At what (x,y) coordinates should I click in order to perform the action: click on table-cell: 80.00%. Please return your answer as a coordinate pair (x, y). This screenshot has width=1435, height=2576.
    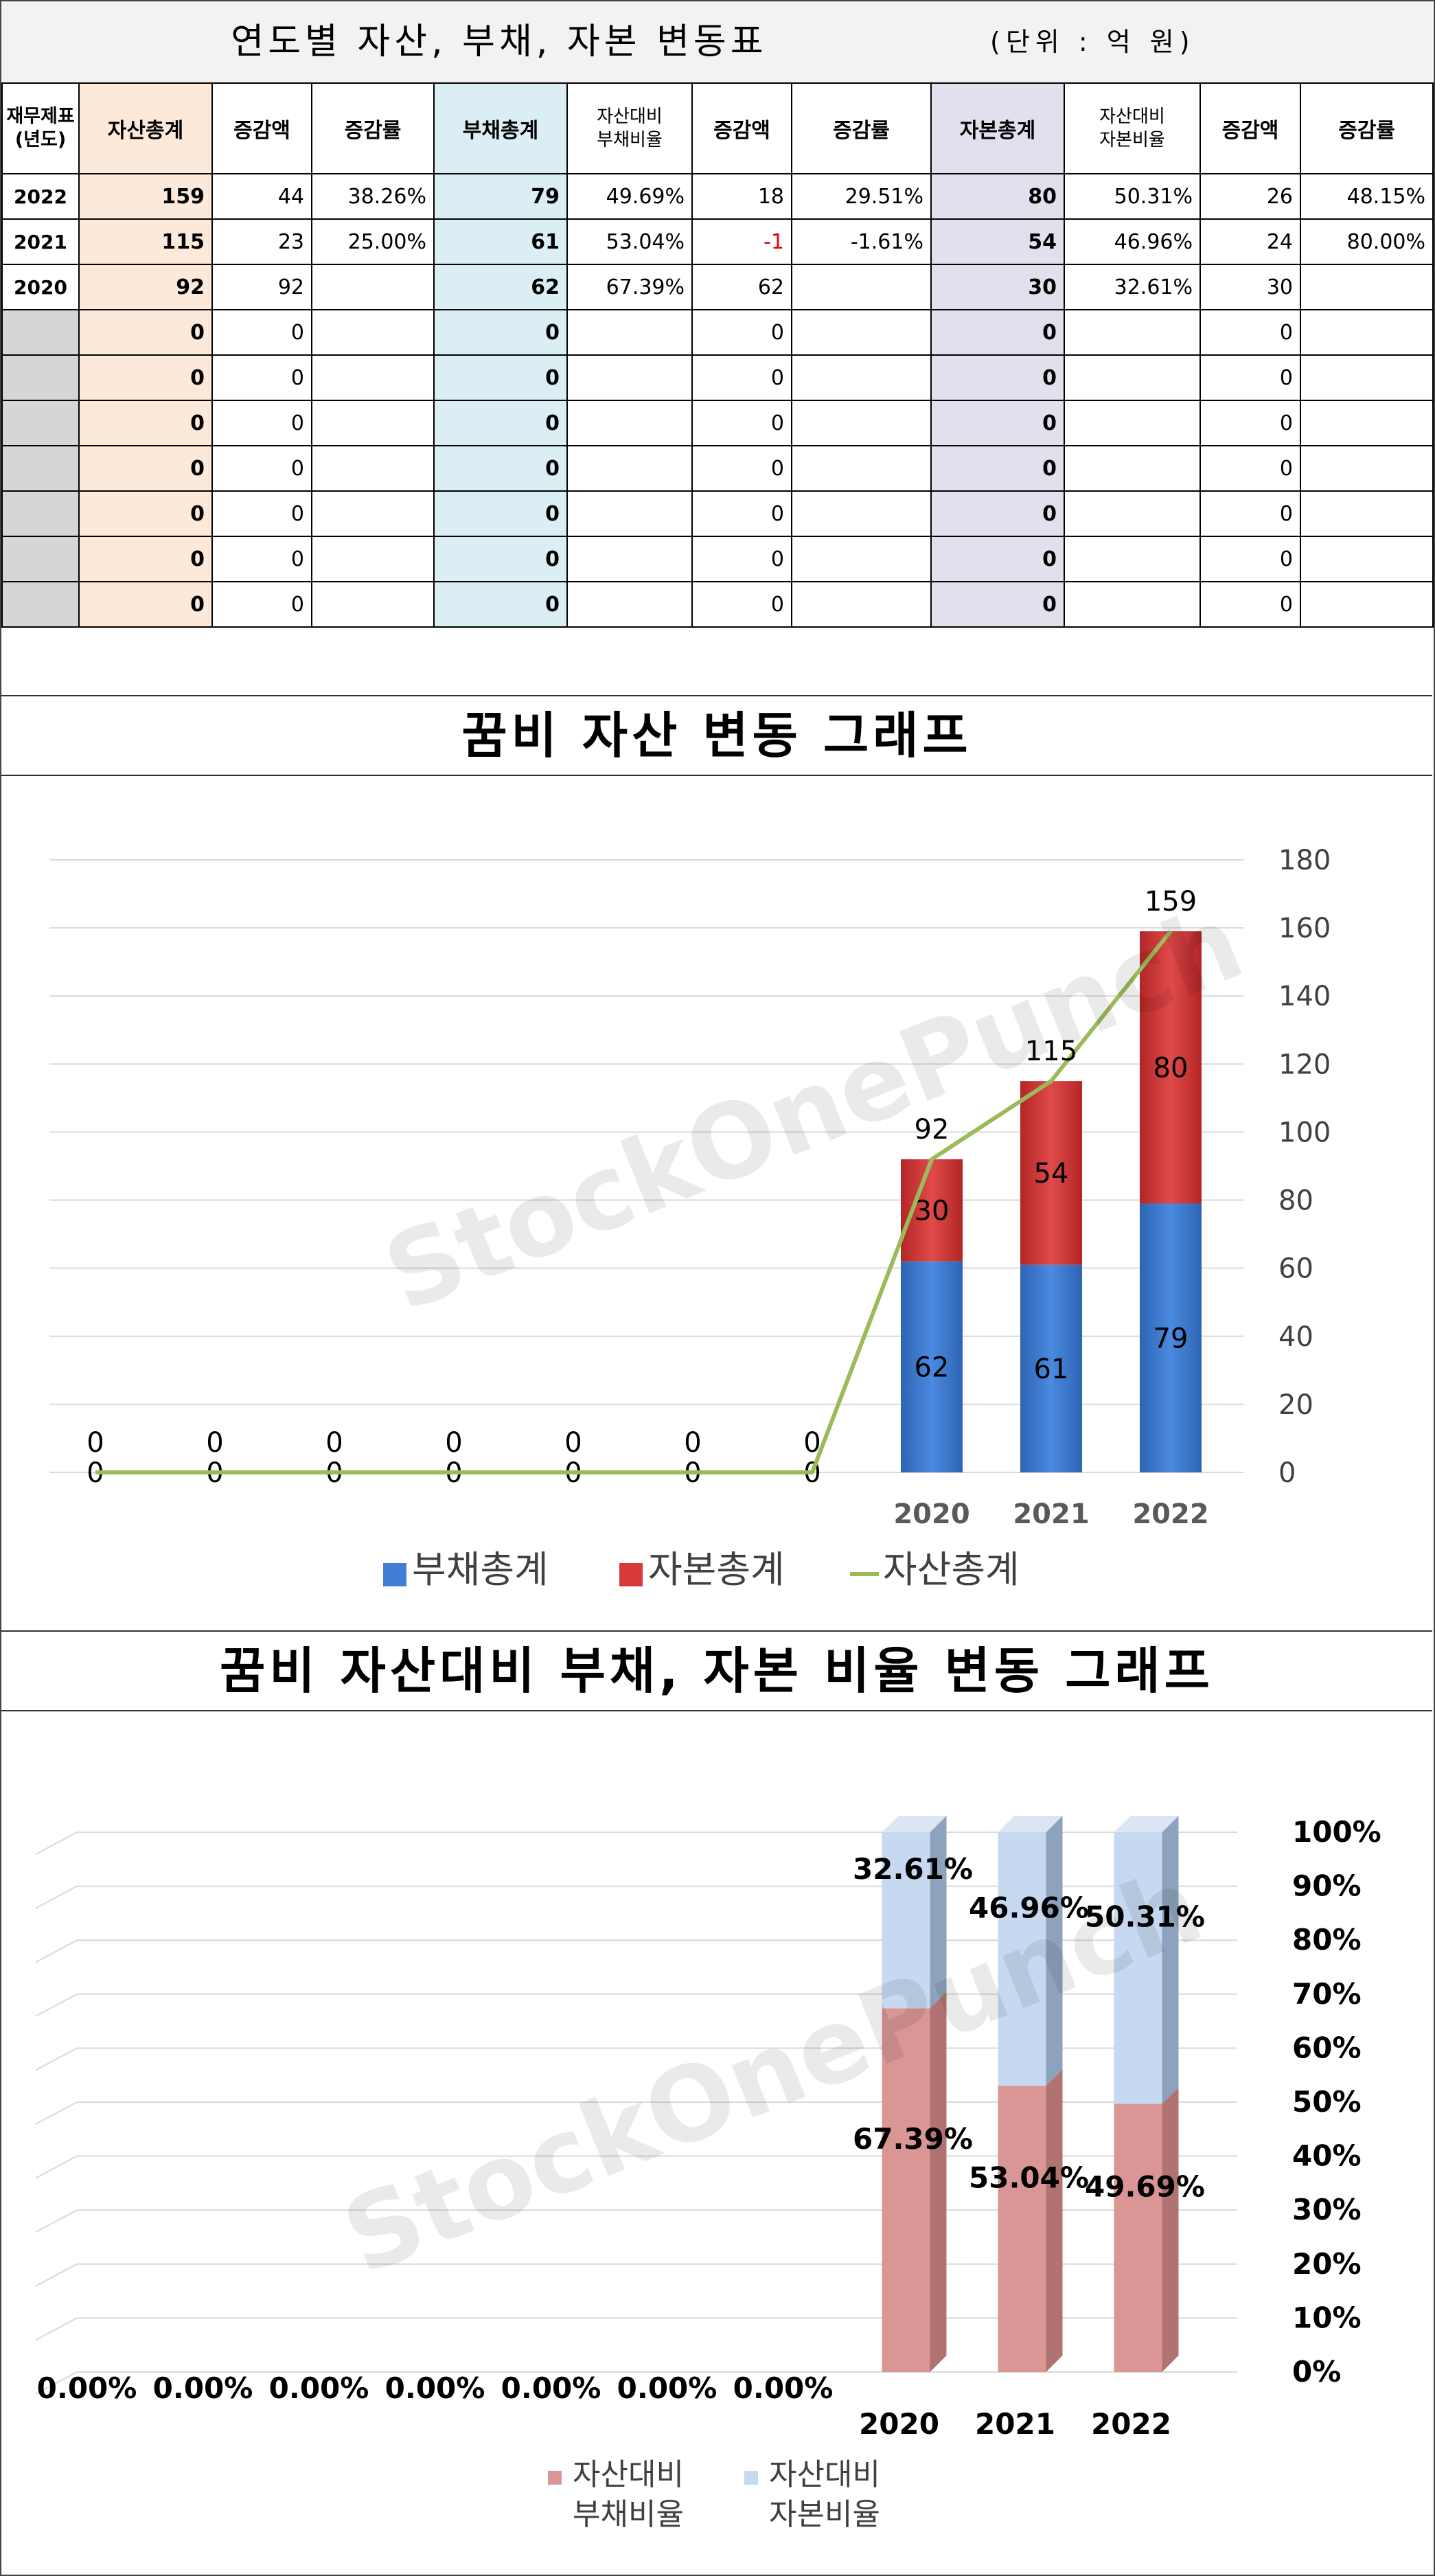
    Looking at the image, I should click on (1367, 241).